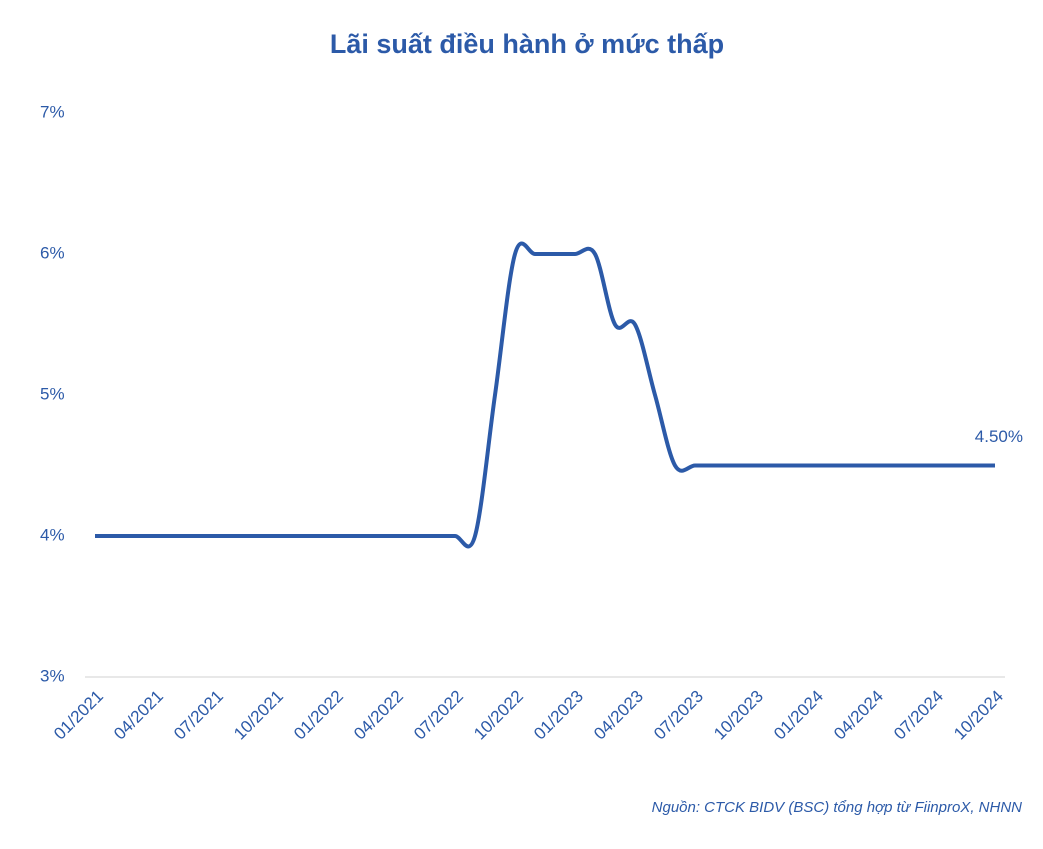  Describe the element at coordinates (678, 715) in the screenshot. I see `x-tick-label: 07/2023` at that location.